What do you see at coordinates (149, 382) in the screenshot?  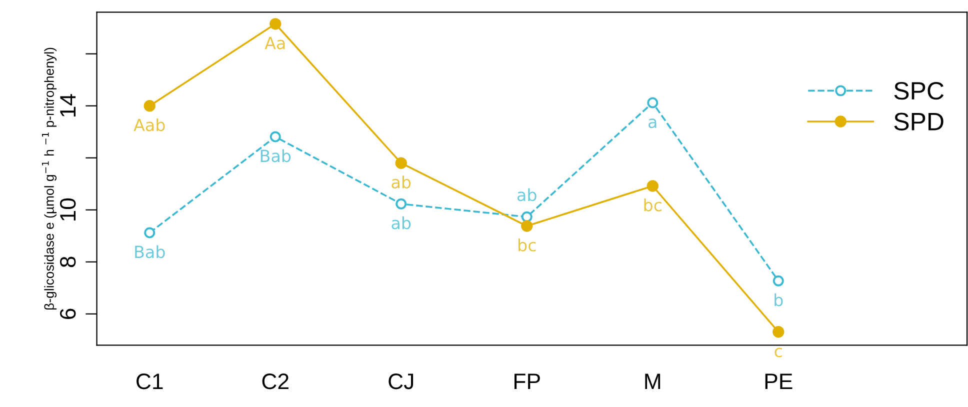 I see `x-tick-label: C1` at bounding box center [149, 382].